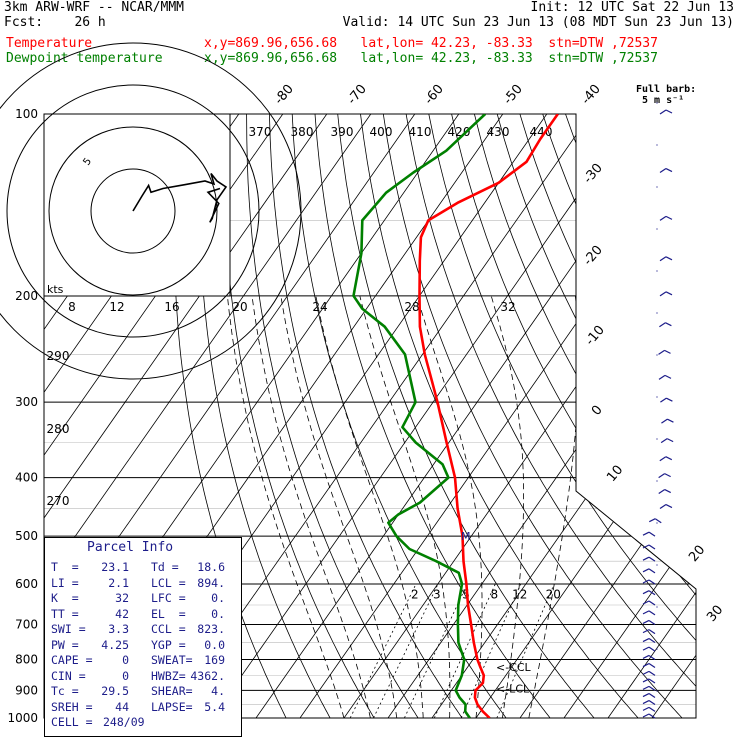  What do you see at coordinates (593, 256) in the screenshot?
I see `isotherm-label: -20` at bounding box center [593, 256].